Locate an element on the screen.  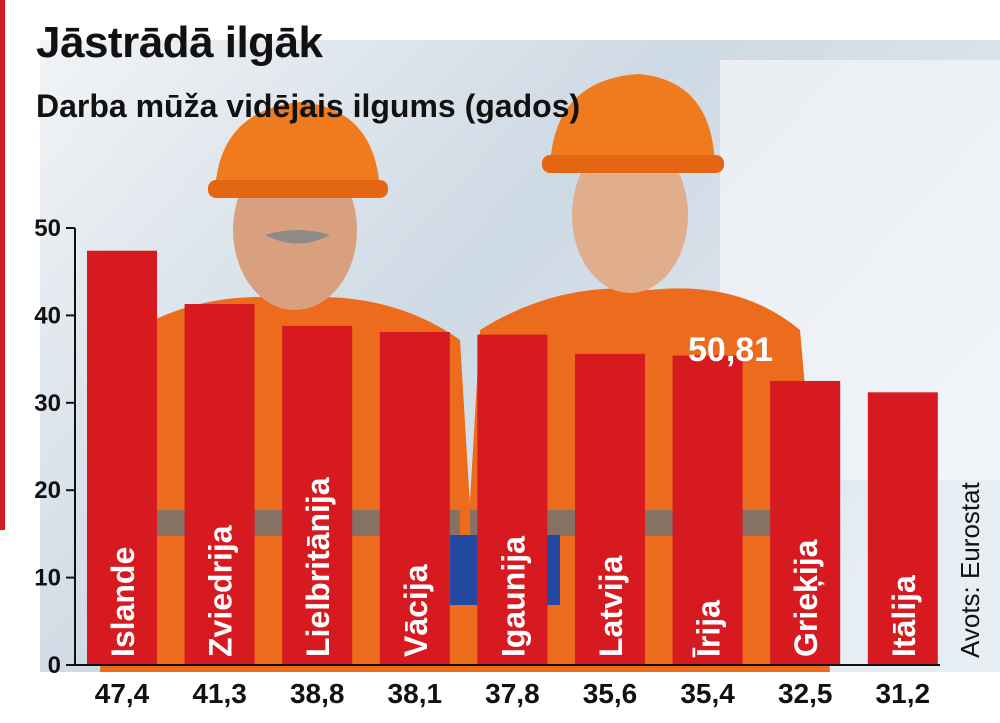
bar-value-label: 38,8 is located at coordinates (317, 693).